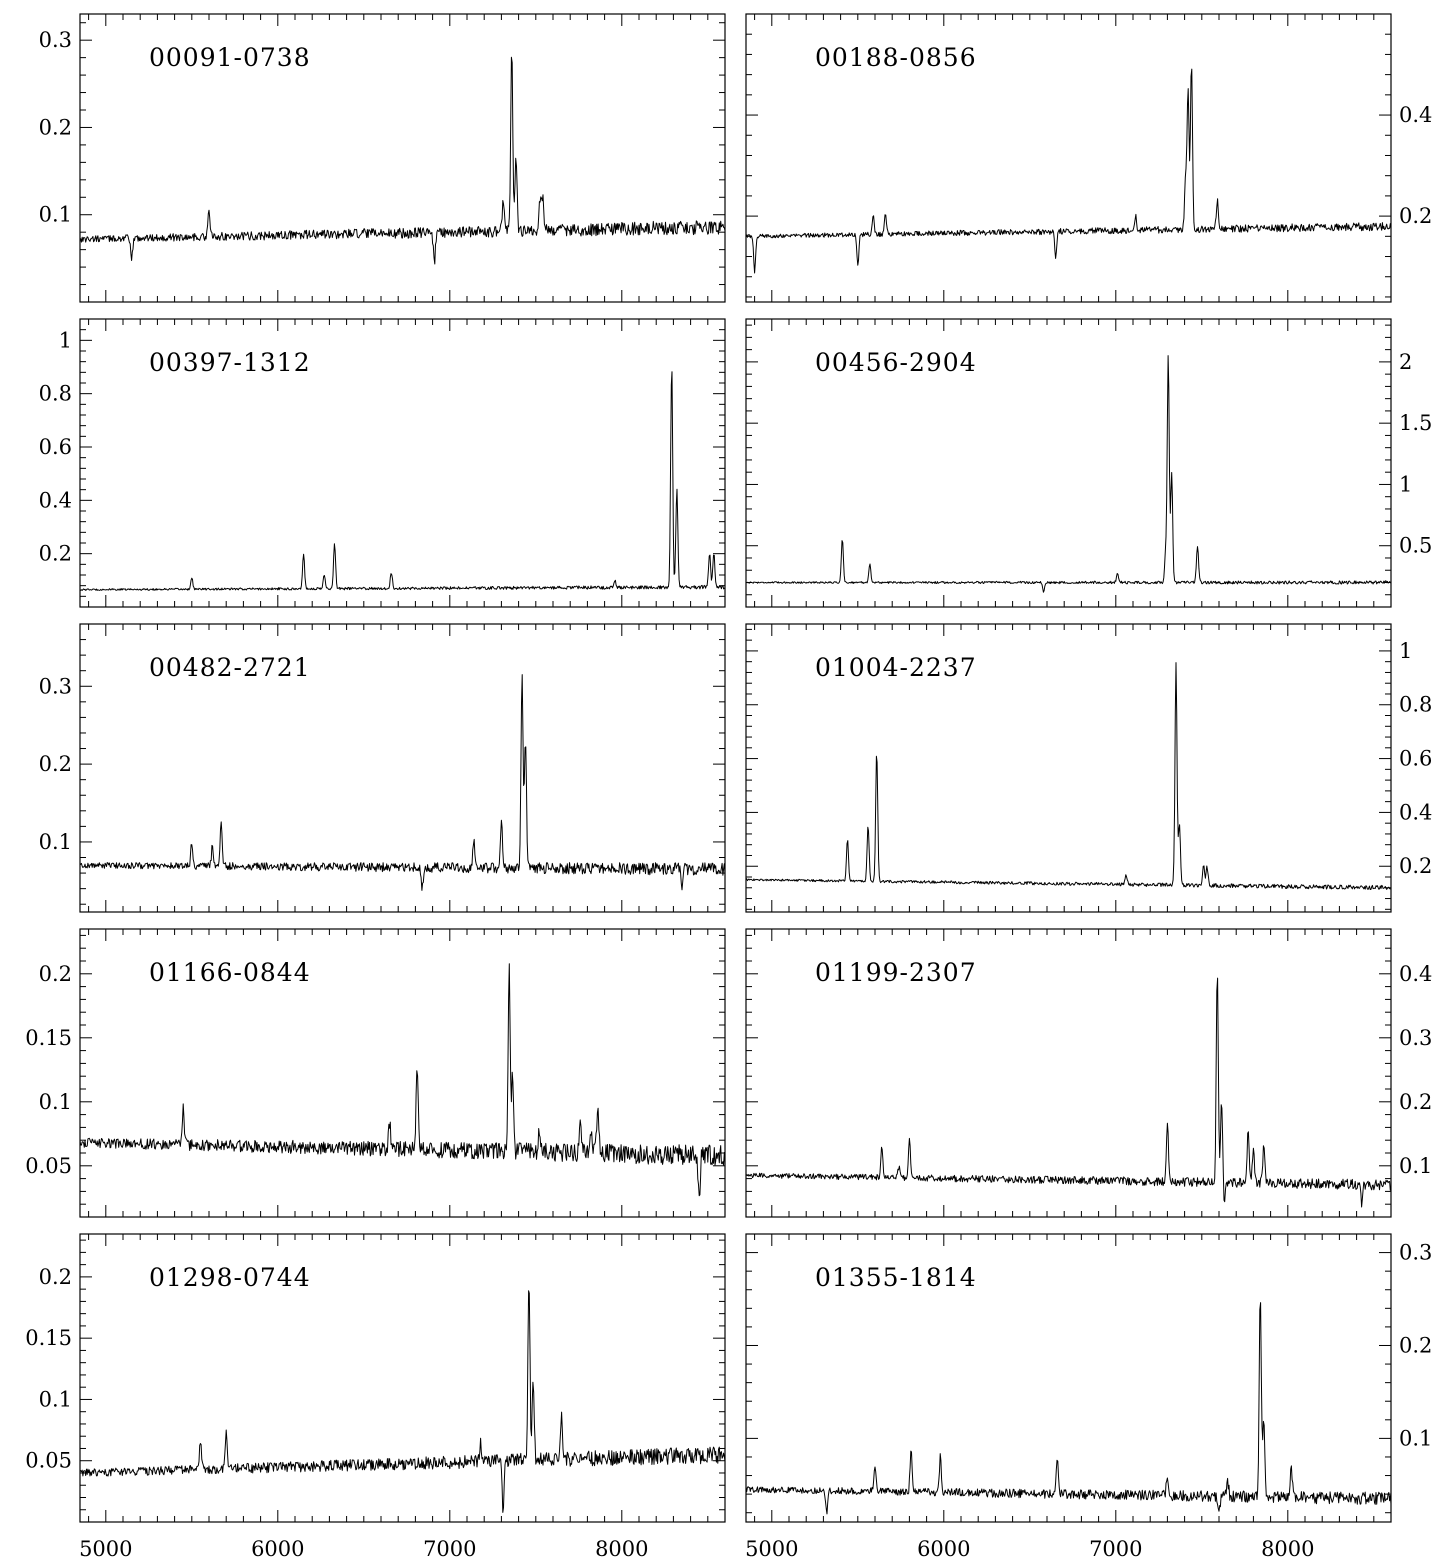  Describe the element at coordinates (896, 667) in the screenshot. I see `panel-label: 01004-2237` at that location.